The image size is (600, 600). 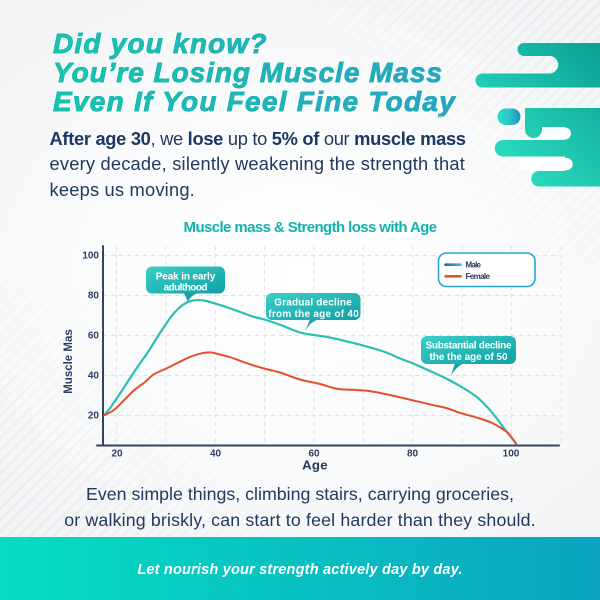 I want to click on svg-text:Muscle mass & Strength loss wi: Muscle mass & Strength loss with Age, so click(x=310, y=227).